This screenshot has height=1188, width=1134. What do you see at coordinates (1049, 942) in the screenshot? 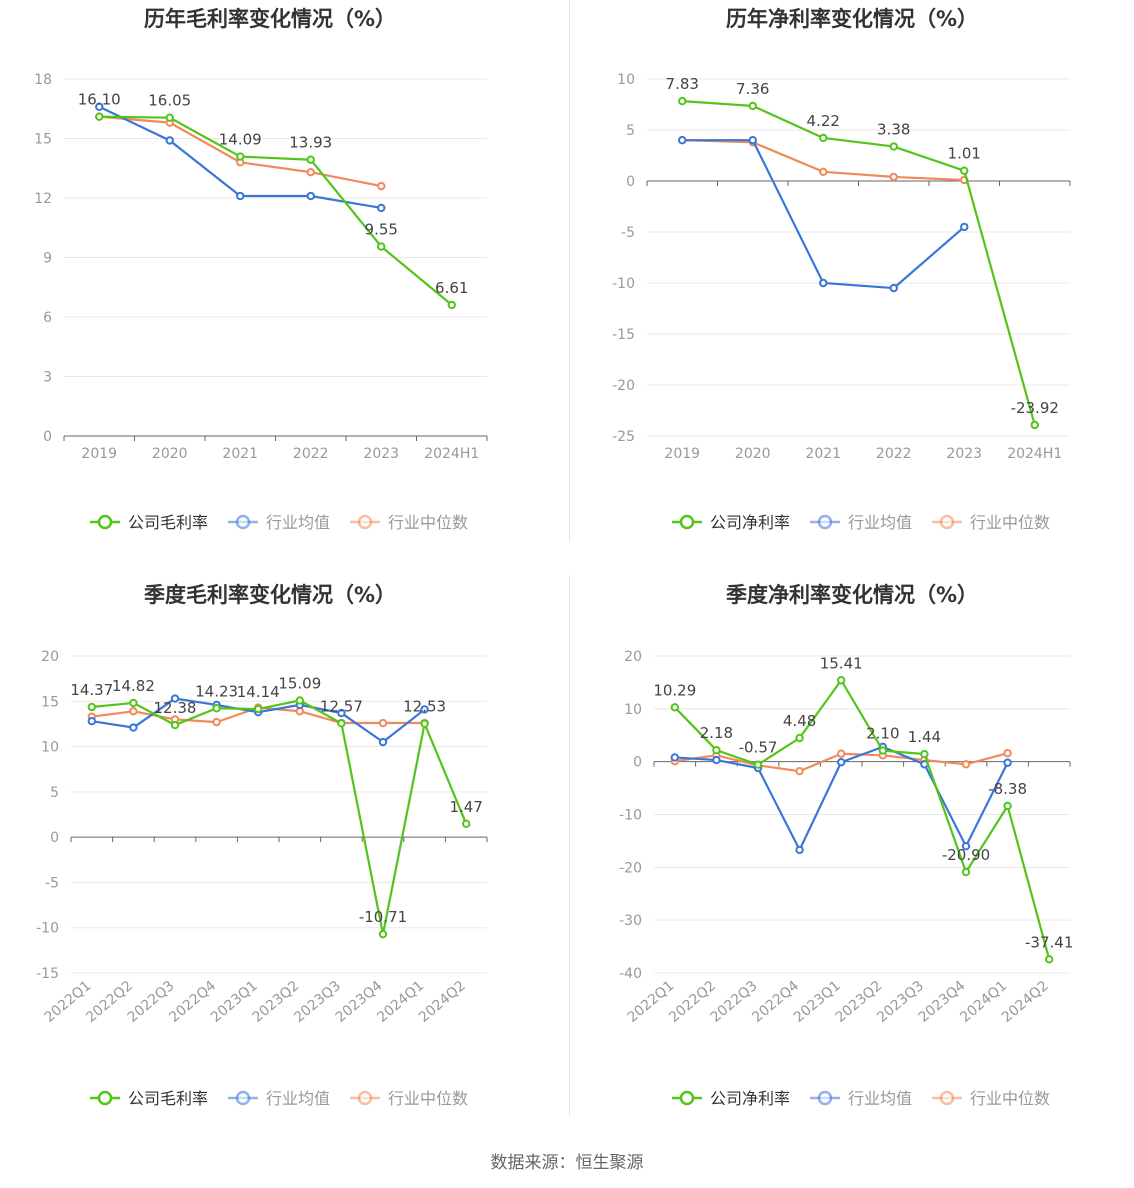
I see `data-label: -37.41` at bounding box center [1049, 942].